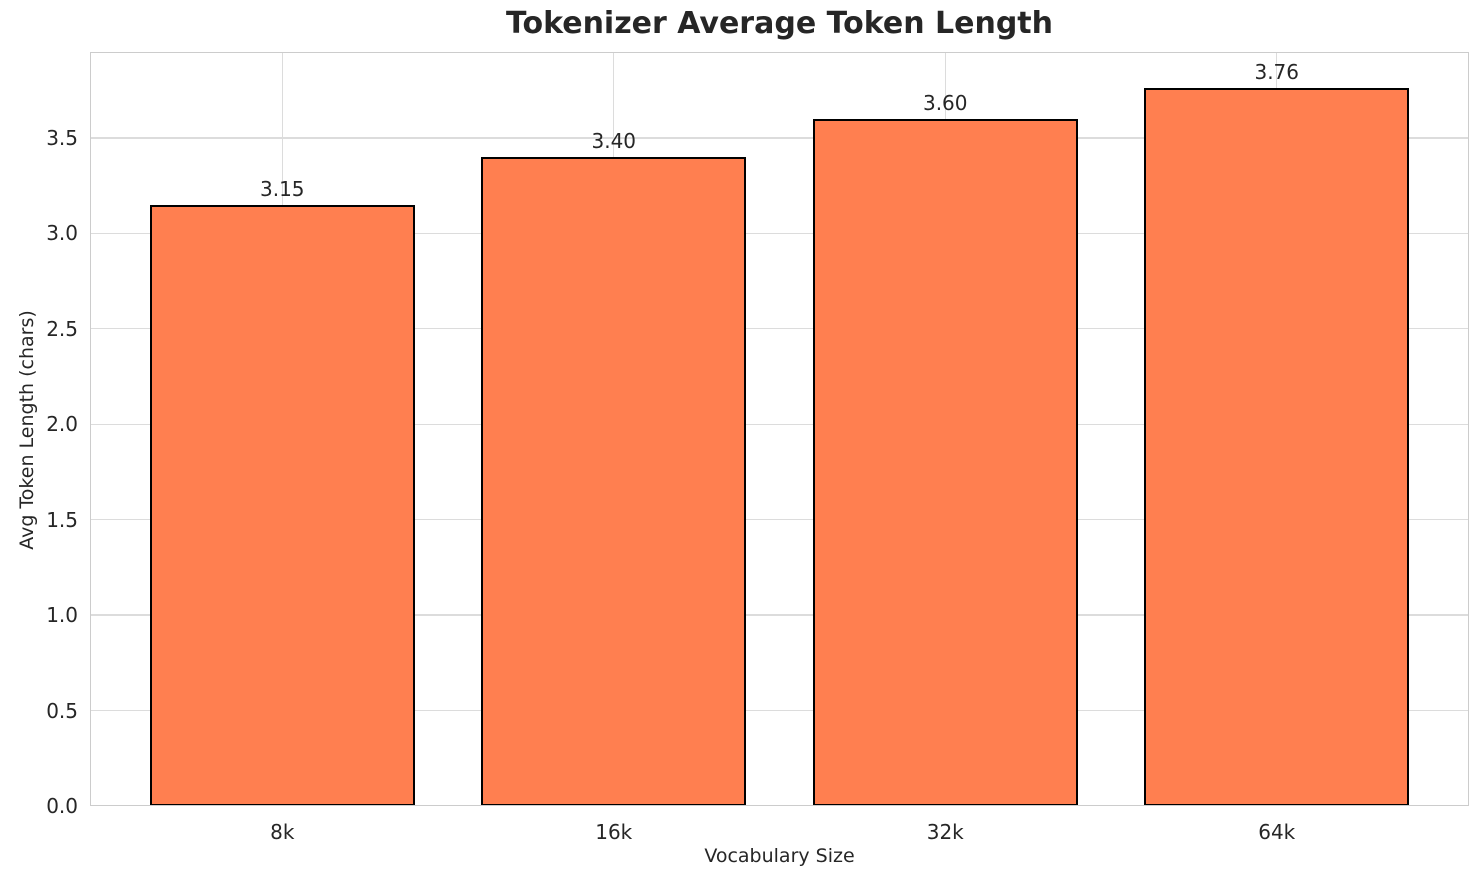  Describe the element at coordinates (62, 615) in the screenshot. I see `y-tick-label: 1.0` at that location.